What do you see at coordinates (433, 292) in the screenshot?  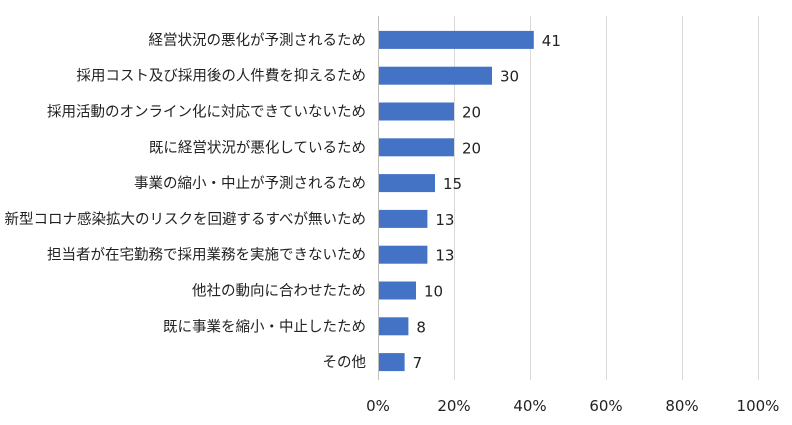 I see `data-label: 10` at bounding box center [433, 292].